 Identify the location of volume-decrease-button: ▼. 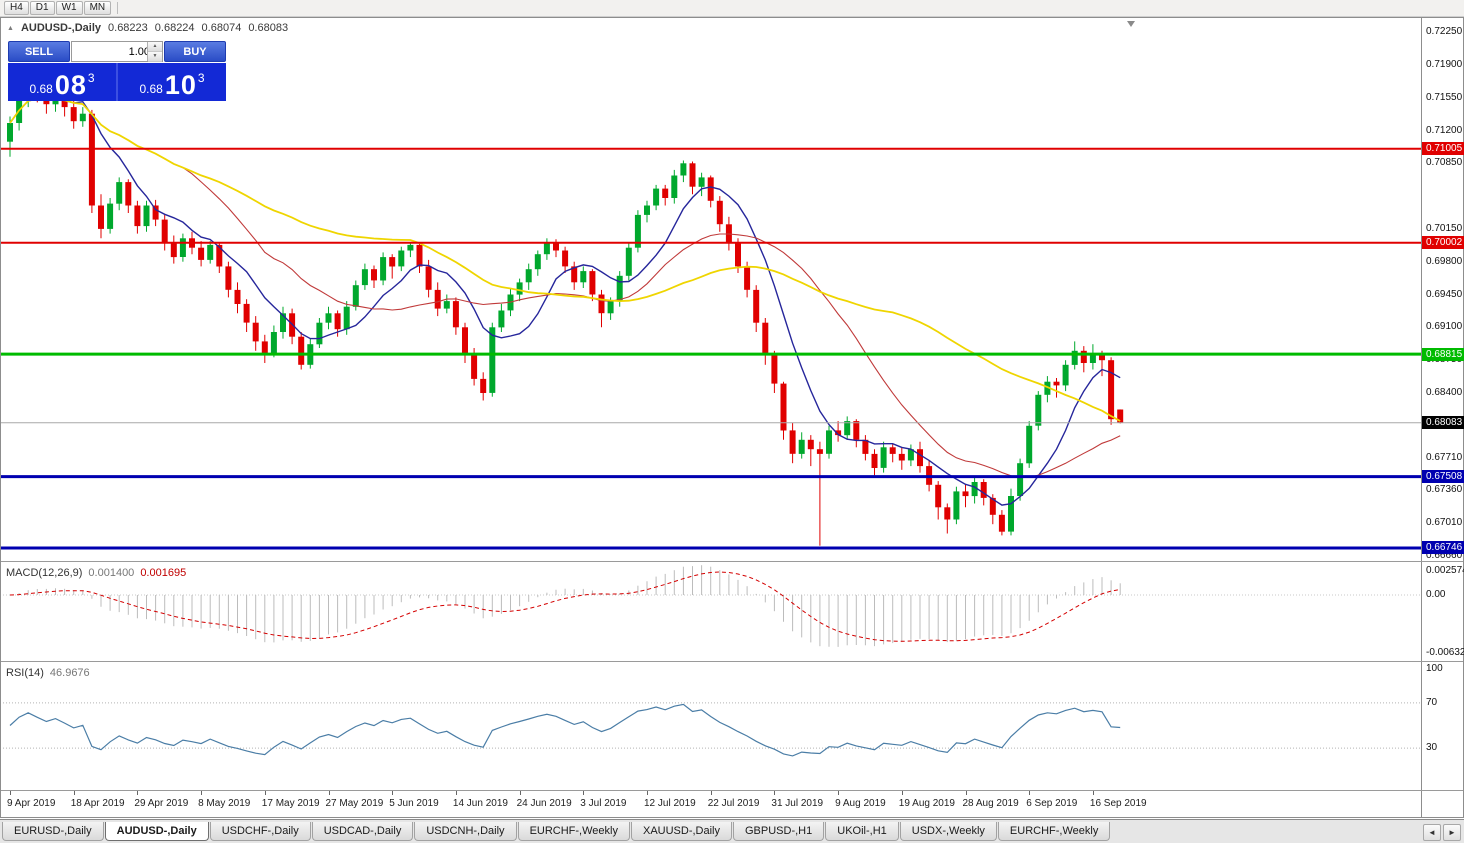
(155, 57).